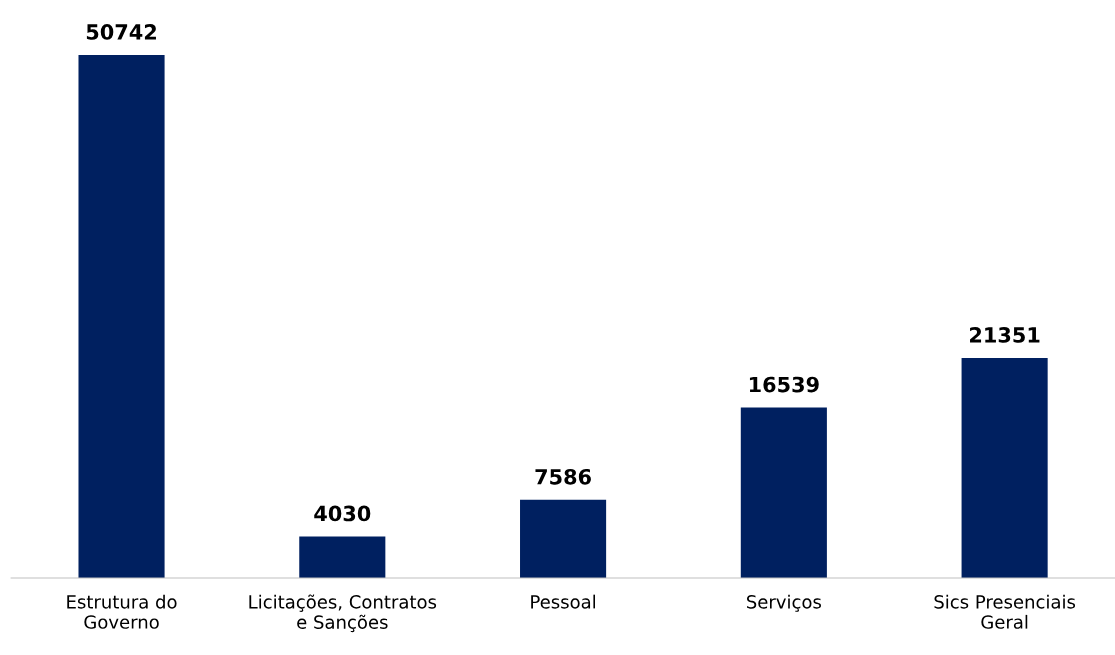  What do you see at coordinates (122, 611) in the screenshot?
I see `x-tick-label: Estrutura do Governo` at bounding box center [122, 611].